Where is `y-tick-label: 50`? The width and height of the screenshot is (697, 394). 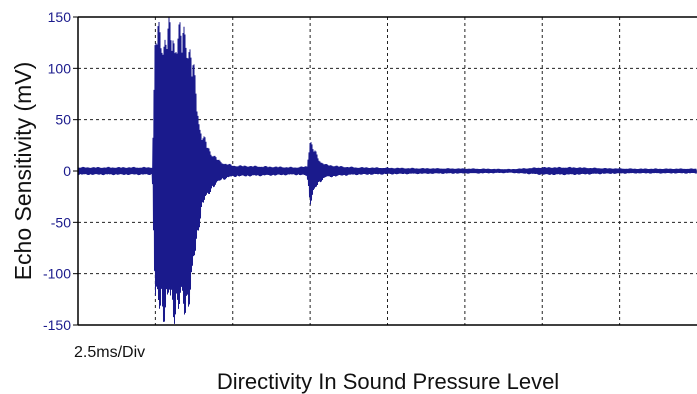
y-tick-label: 50 is located at coordinates (63, 120).